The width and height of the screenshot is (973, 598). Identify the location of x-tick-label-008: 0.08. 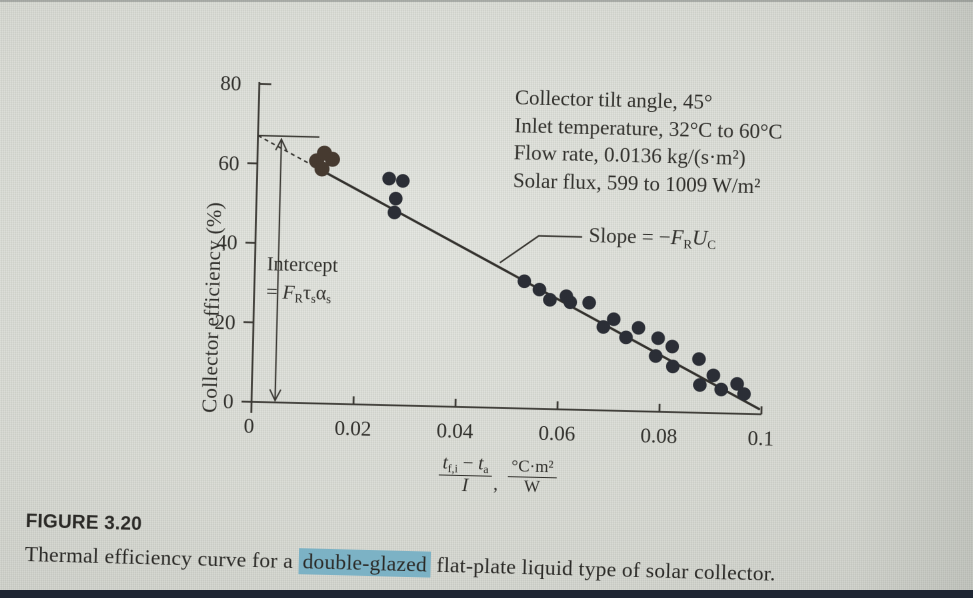
(658, 435).